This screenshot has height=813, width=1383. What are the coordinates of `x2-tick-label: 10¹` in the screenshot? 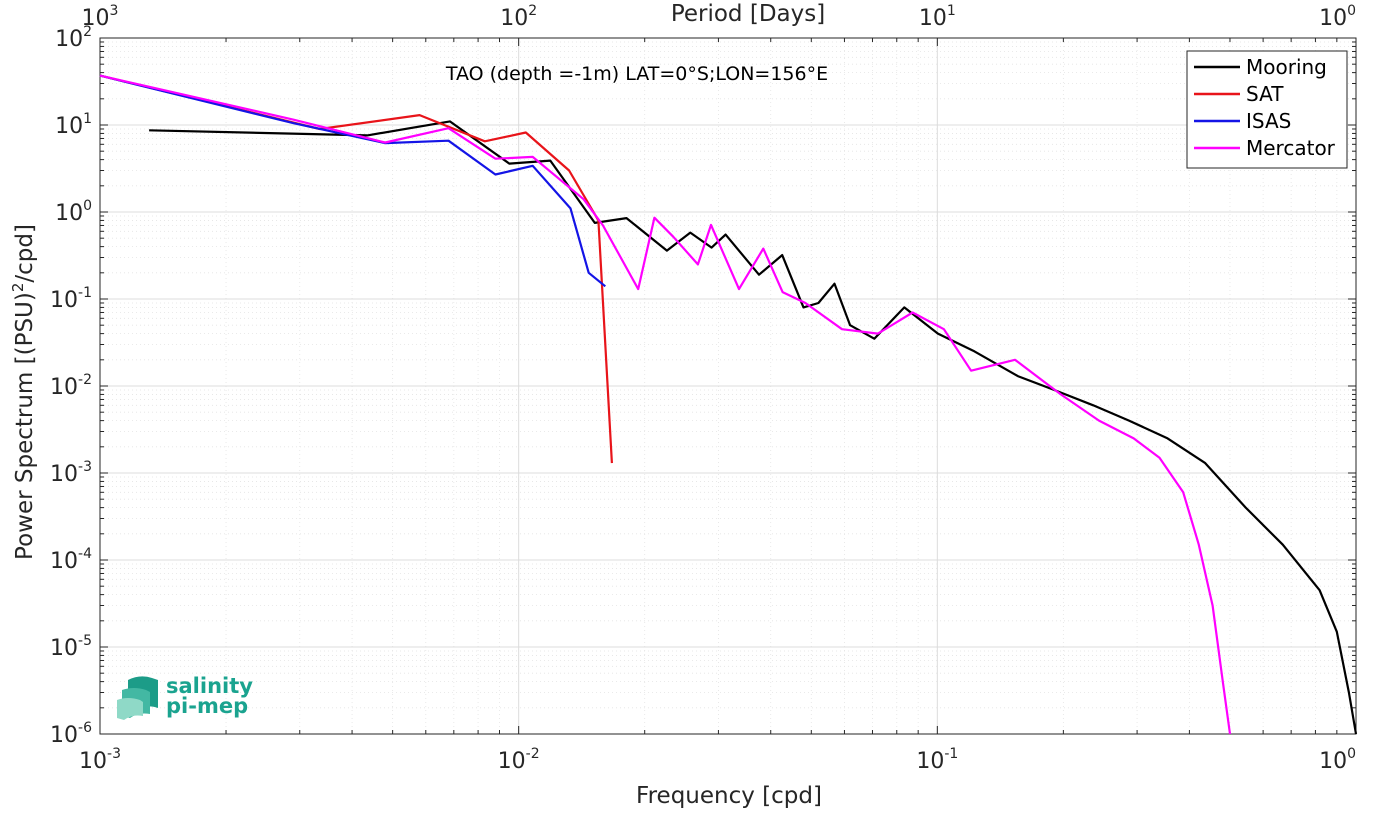 It's located at (937, 17).